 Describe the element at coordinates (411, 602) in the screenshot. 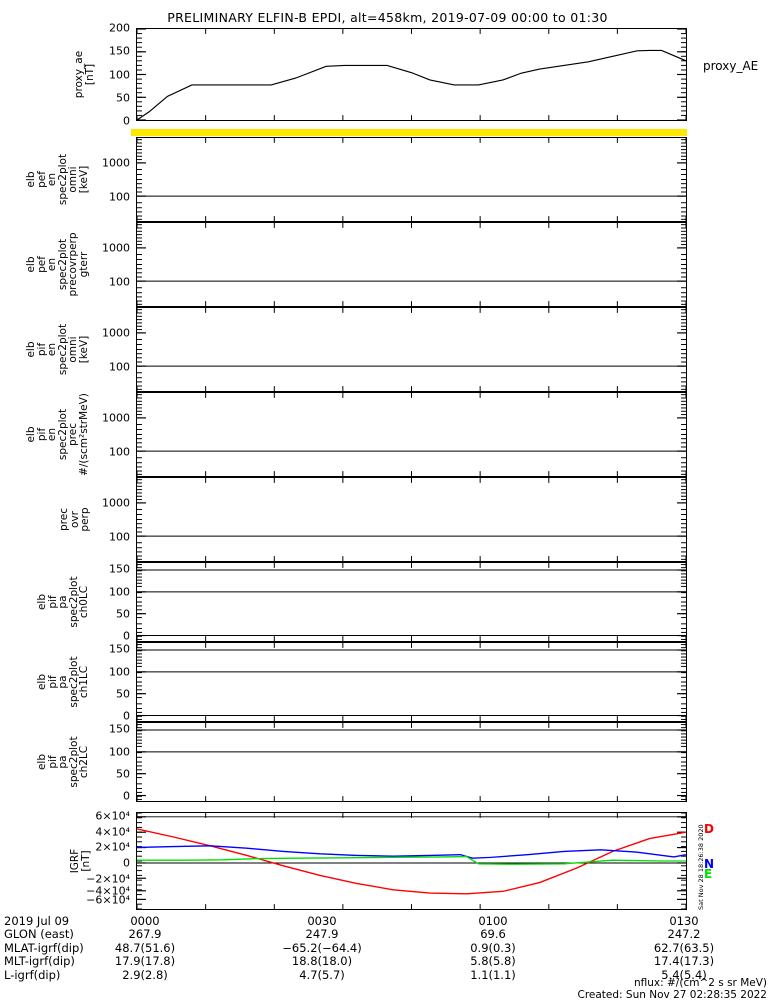

I see `panel-elb-pif-pa-spec2plot-ch0lc` at that location.